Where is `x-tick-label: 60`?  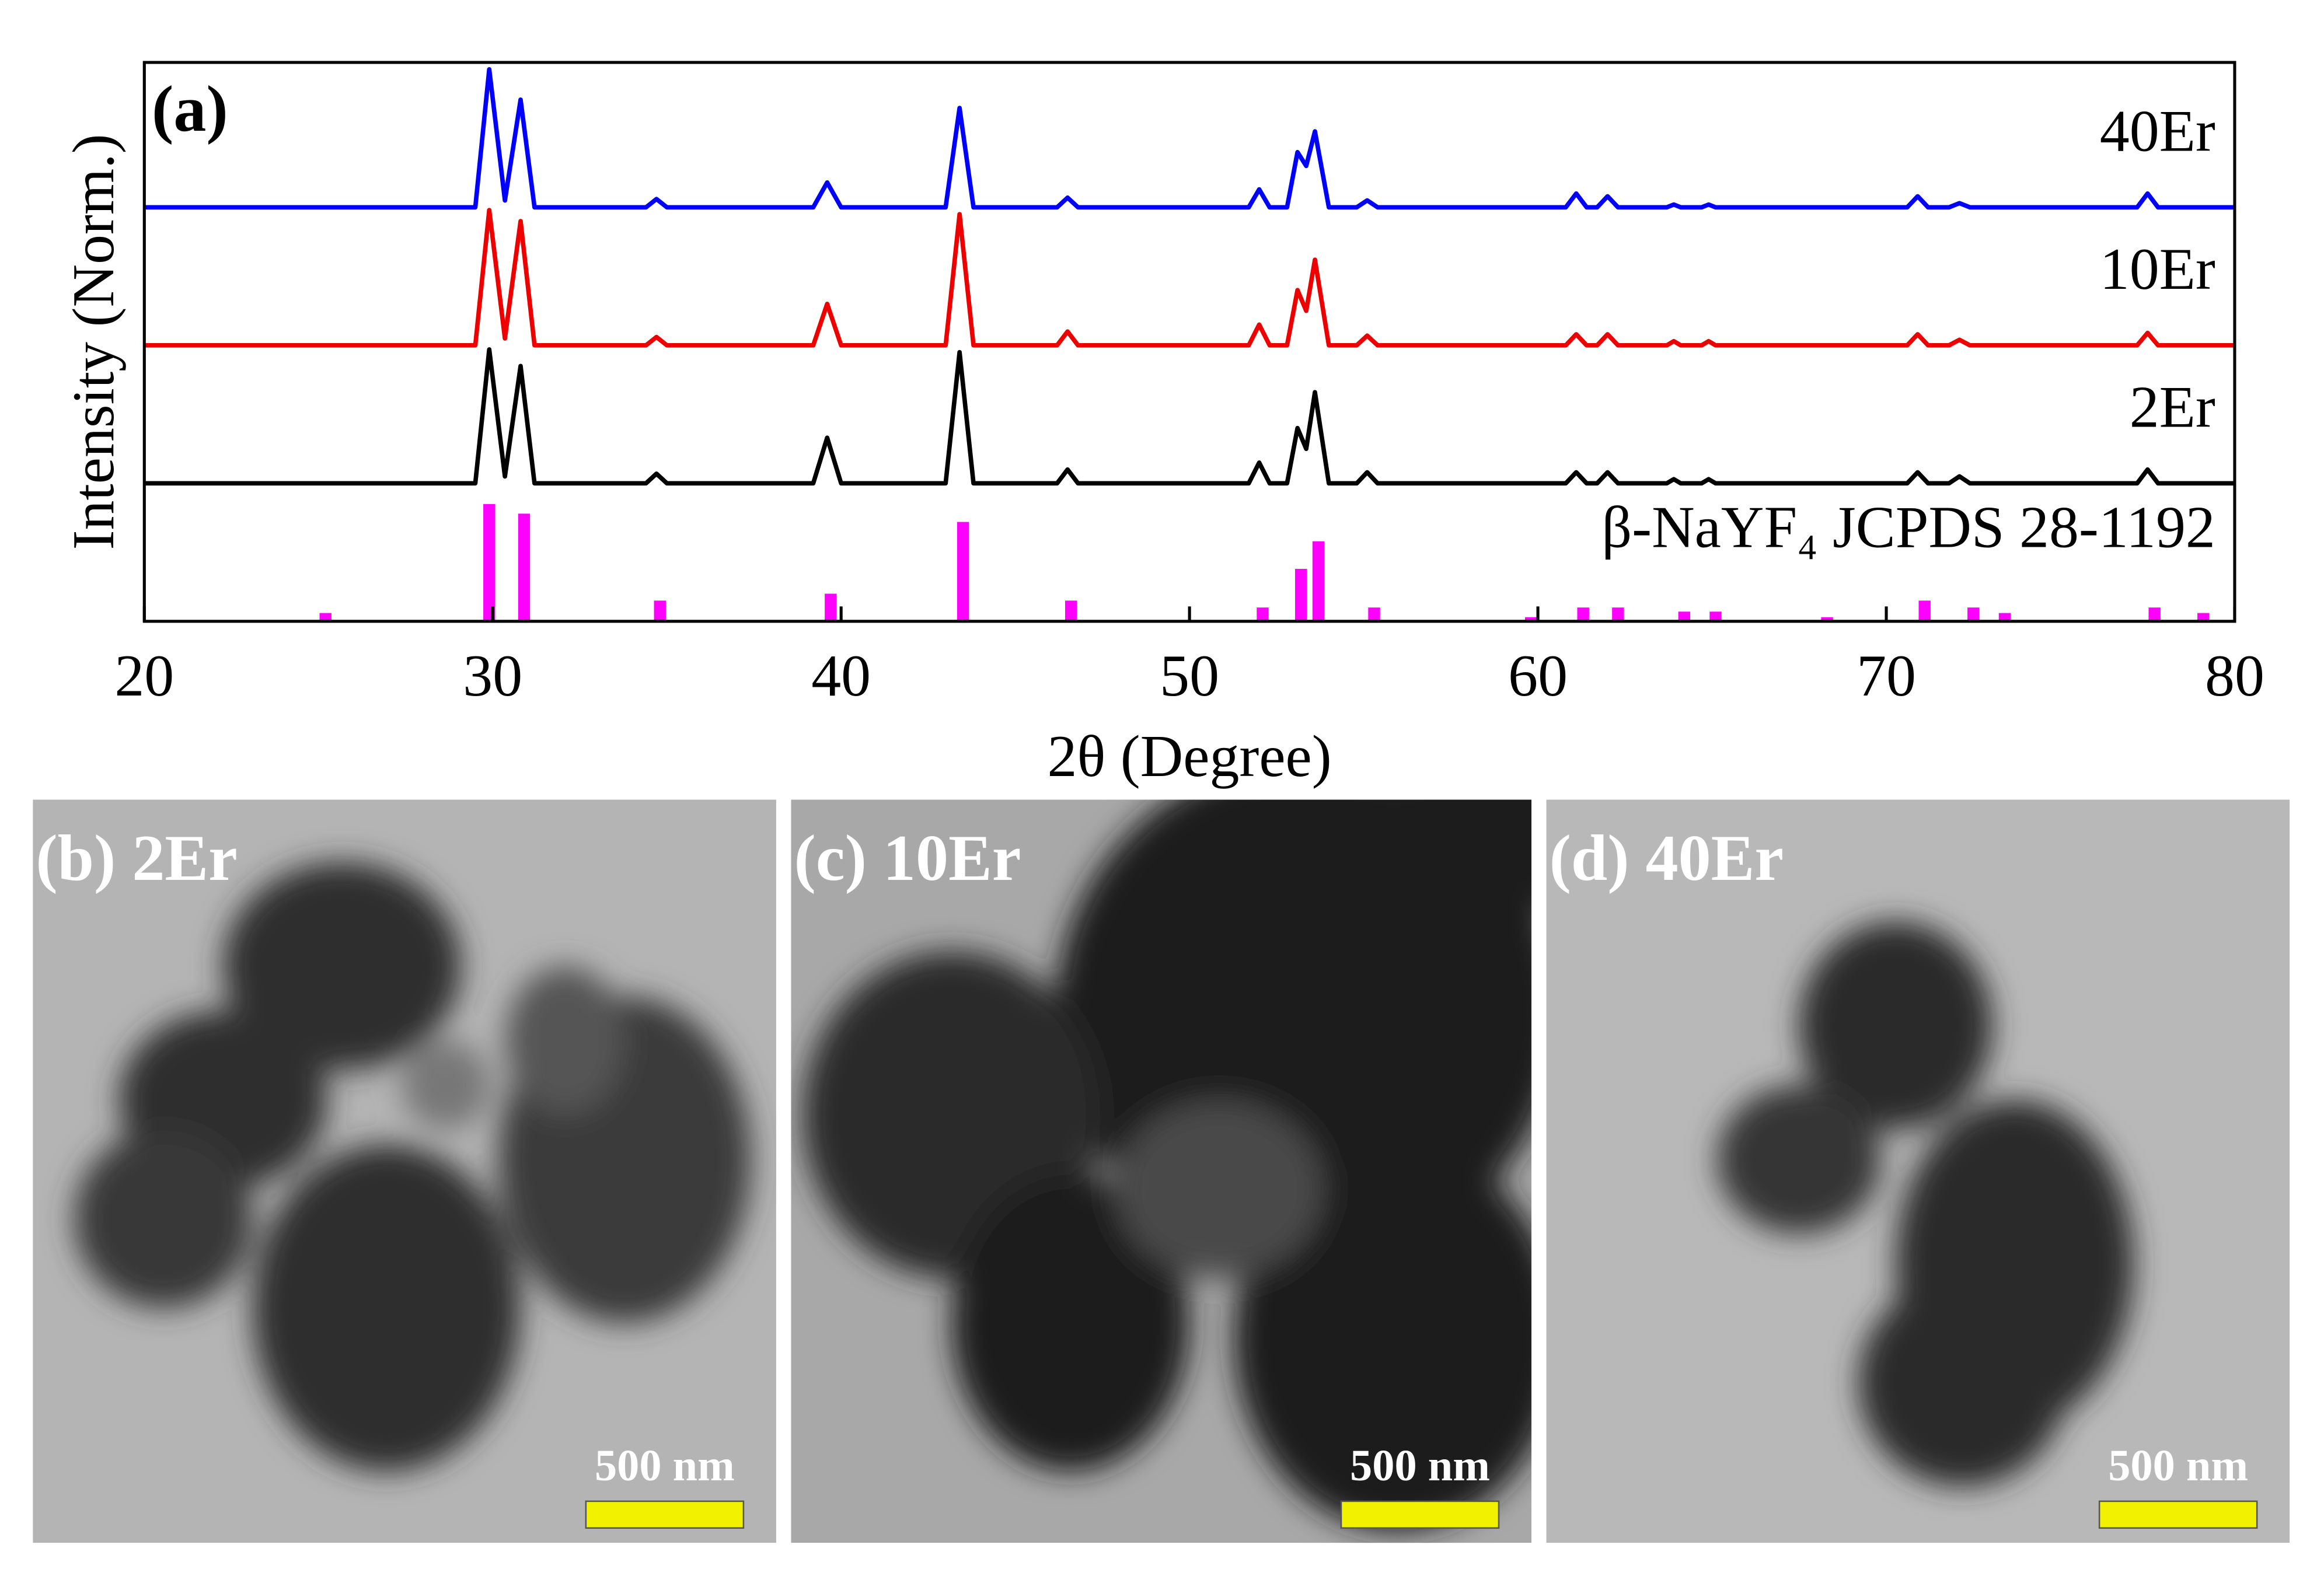
x-tick-label: 60 is located at coordinates (1538, 676).